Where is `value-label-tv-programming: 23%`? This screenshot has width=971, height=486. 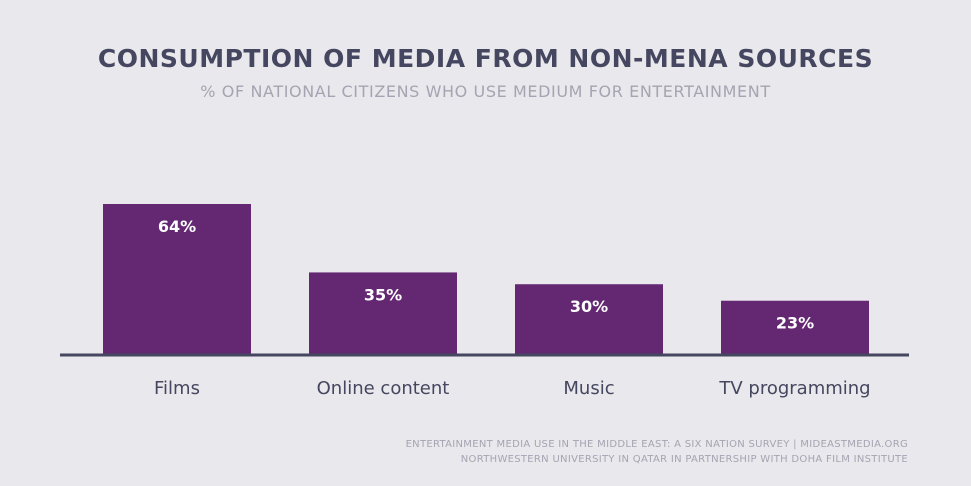
value-label-tv-programming: 23% is located at coordinates (795, 323).